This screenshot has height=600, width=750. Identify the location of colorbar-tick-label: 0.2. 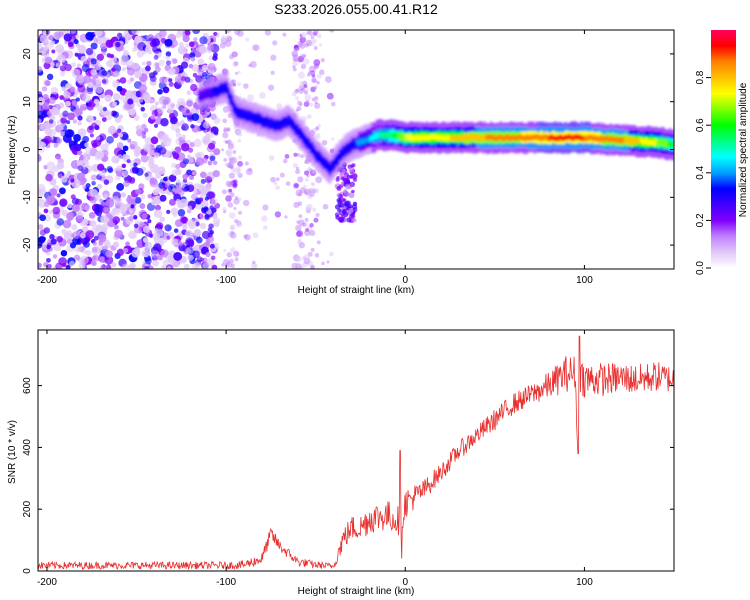
(700, 220).